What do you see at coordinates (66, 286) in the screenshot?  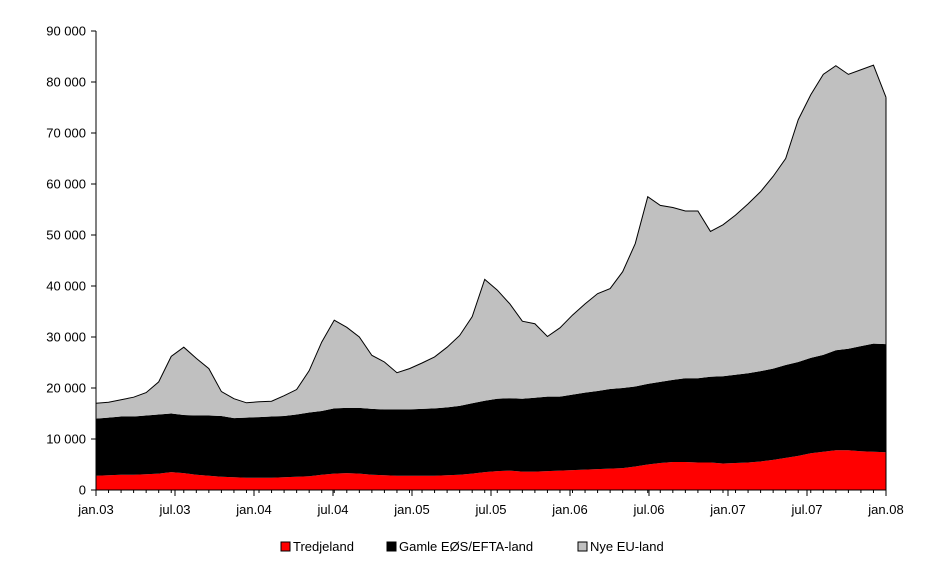 I see `y-tick-label: 40 000` at bounding box center [66, 286].